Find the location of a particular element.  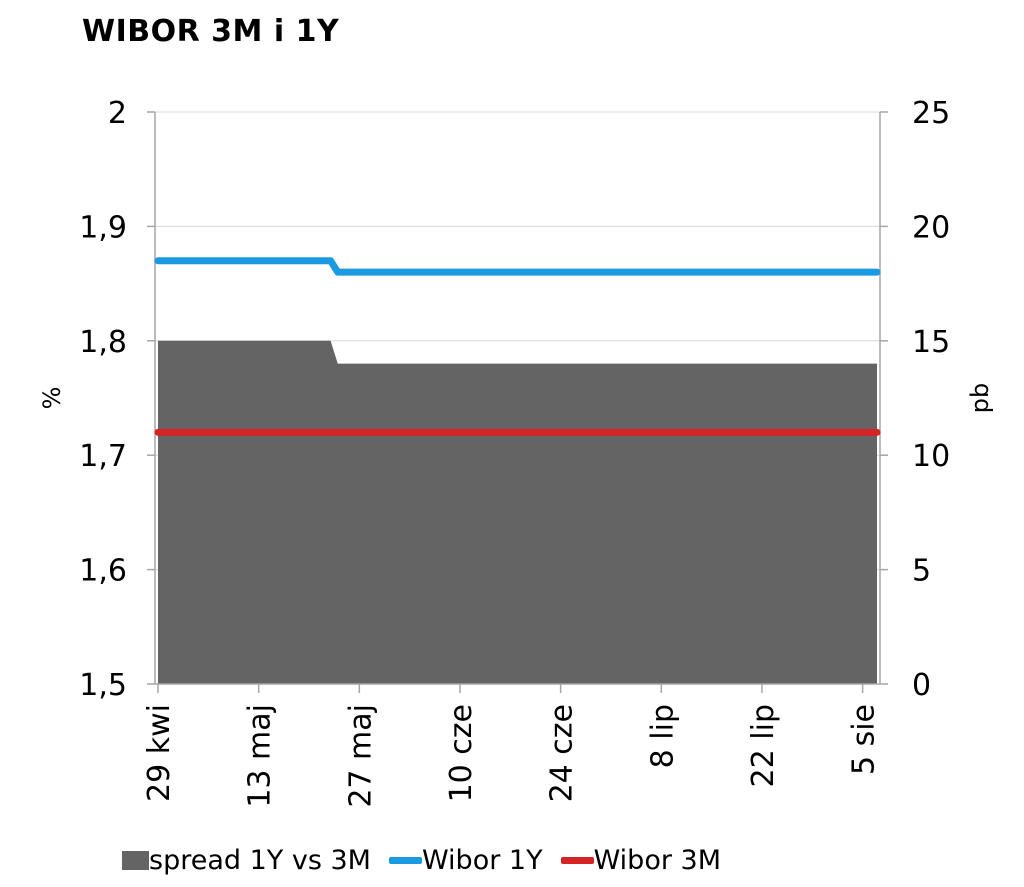

legend-label-spread: spread 1Y vs 3M is located at coordinates (260, 860).